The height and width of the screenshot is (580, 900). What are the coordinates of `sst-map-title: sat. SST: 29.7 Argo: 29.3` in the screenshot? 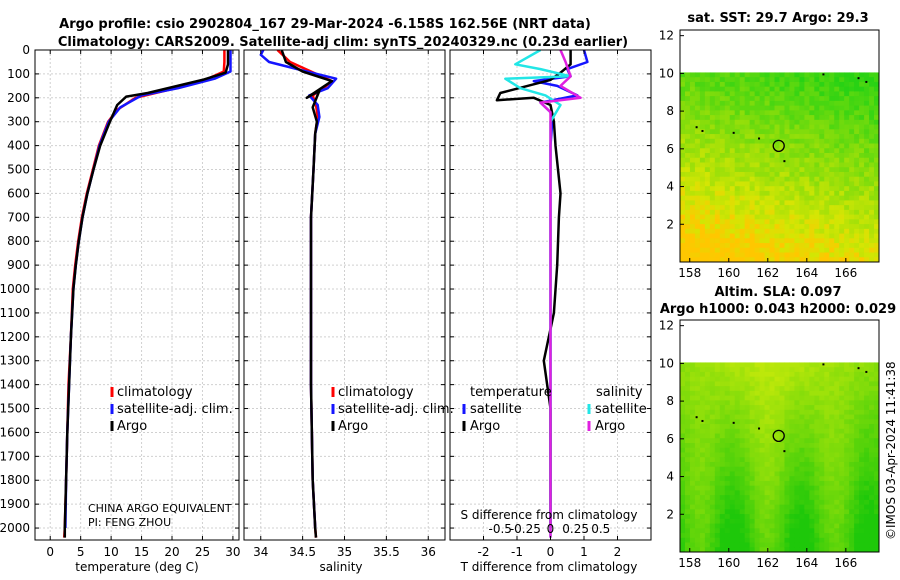 It's located at (777, 18).